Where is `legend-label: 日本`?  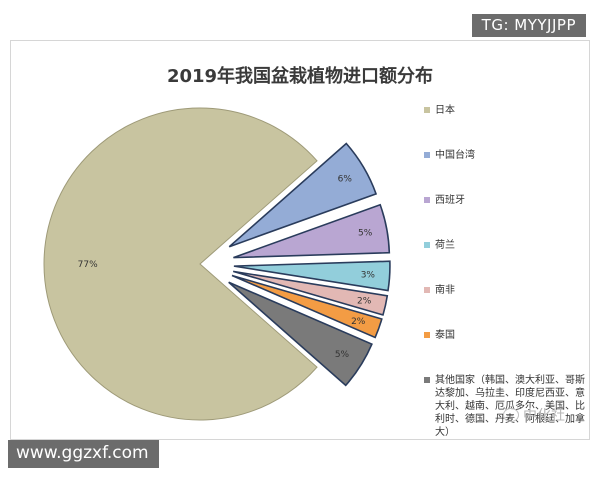
legend-label: 日本 is located at coordinates (445, 110).